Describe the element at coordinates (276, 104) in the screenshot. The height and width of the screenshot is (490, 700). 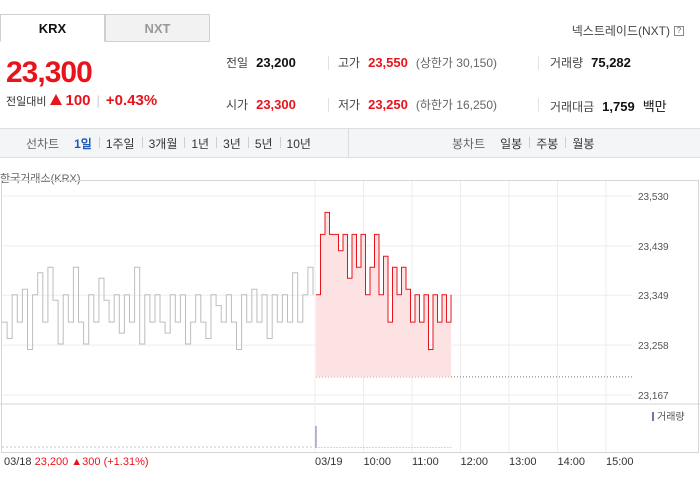
I see `stat-open-value: 23,300` at that location.